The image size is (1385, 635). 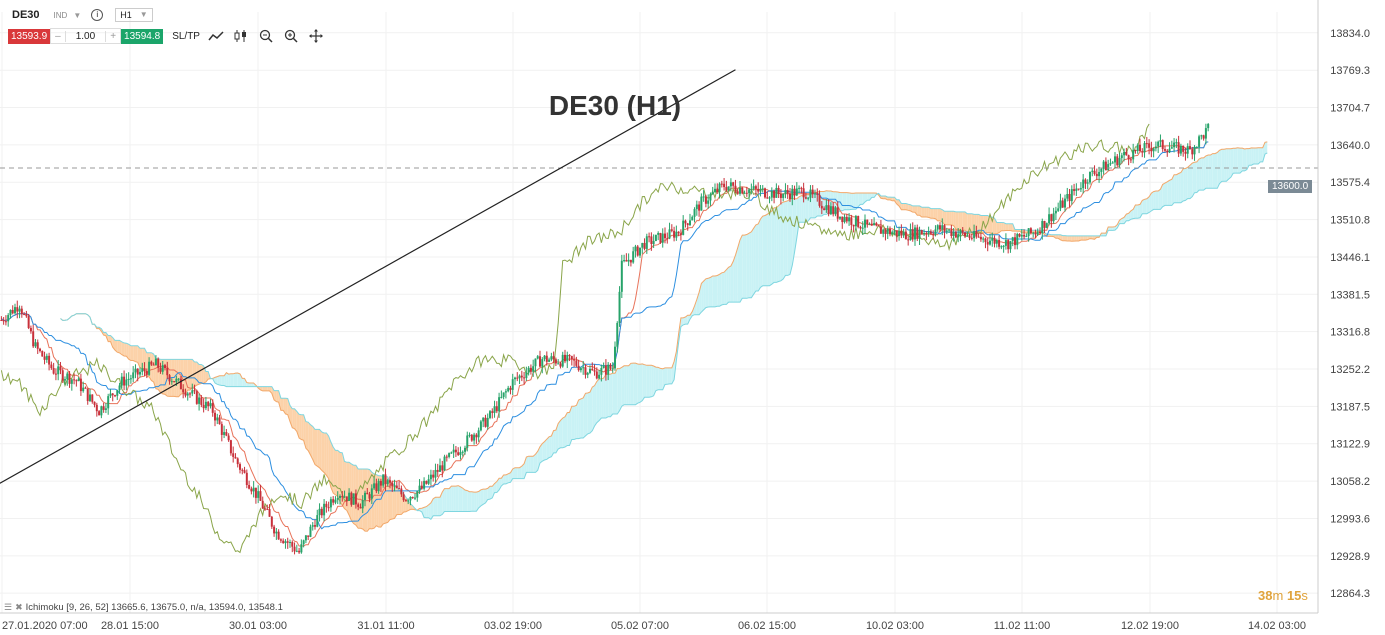 What do you see at coordinates (134, 15) in the screenshot?
I see `timeframe-select: H1 ▼` at bounding box center [134, 15].